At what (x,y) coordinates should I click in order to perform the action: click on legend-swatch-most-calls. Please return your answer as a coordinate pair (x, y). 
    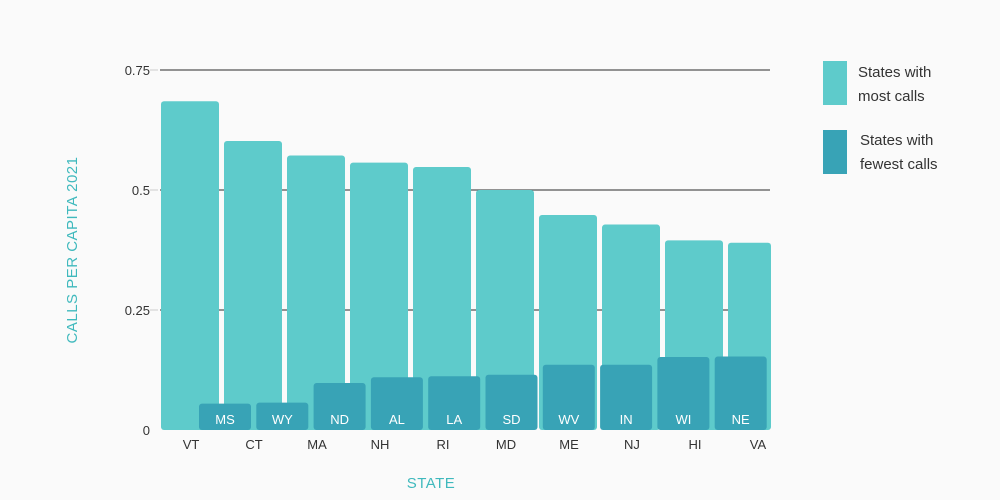
    Looking at the image, I should click on (835, 83).